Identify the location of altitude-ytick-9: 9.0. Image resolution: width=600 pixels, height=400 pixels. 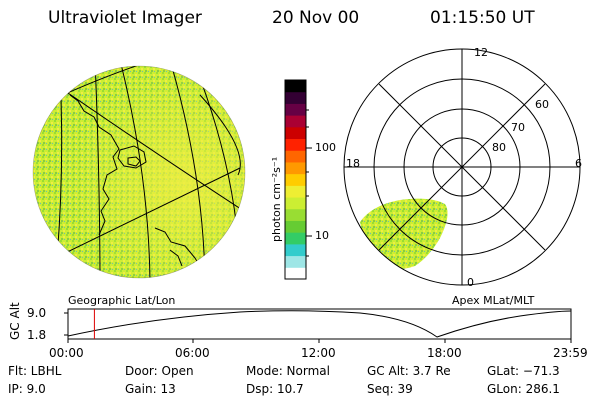
(37, 313).